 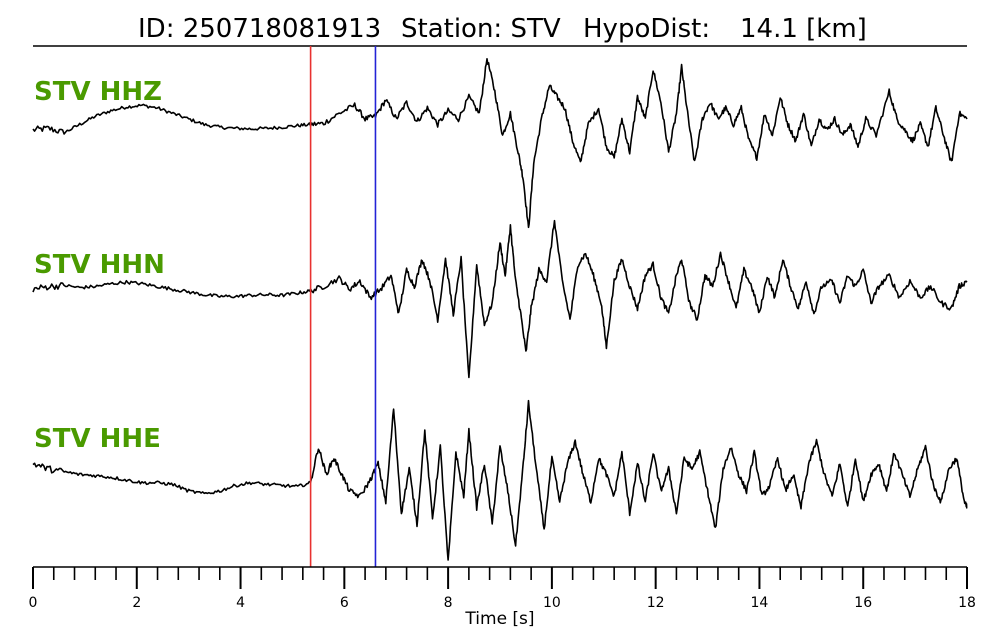 I want to click on phase-picks, so click(x=343, y=306).